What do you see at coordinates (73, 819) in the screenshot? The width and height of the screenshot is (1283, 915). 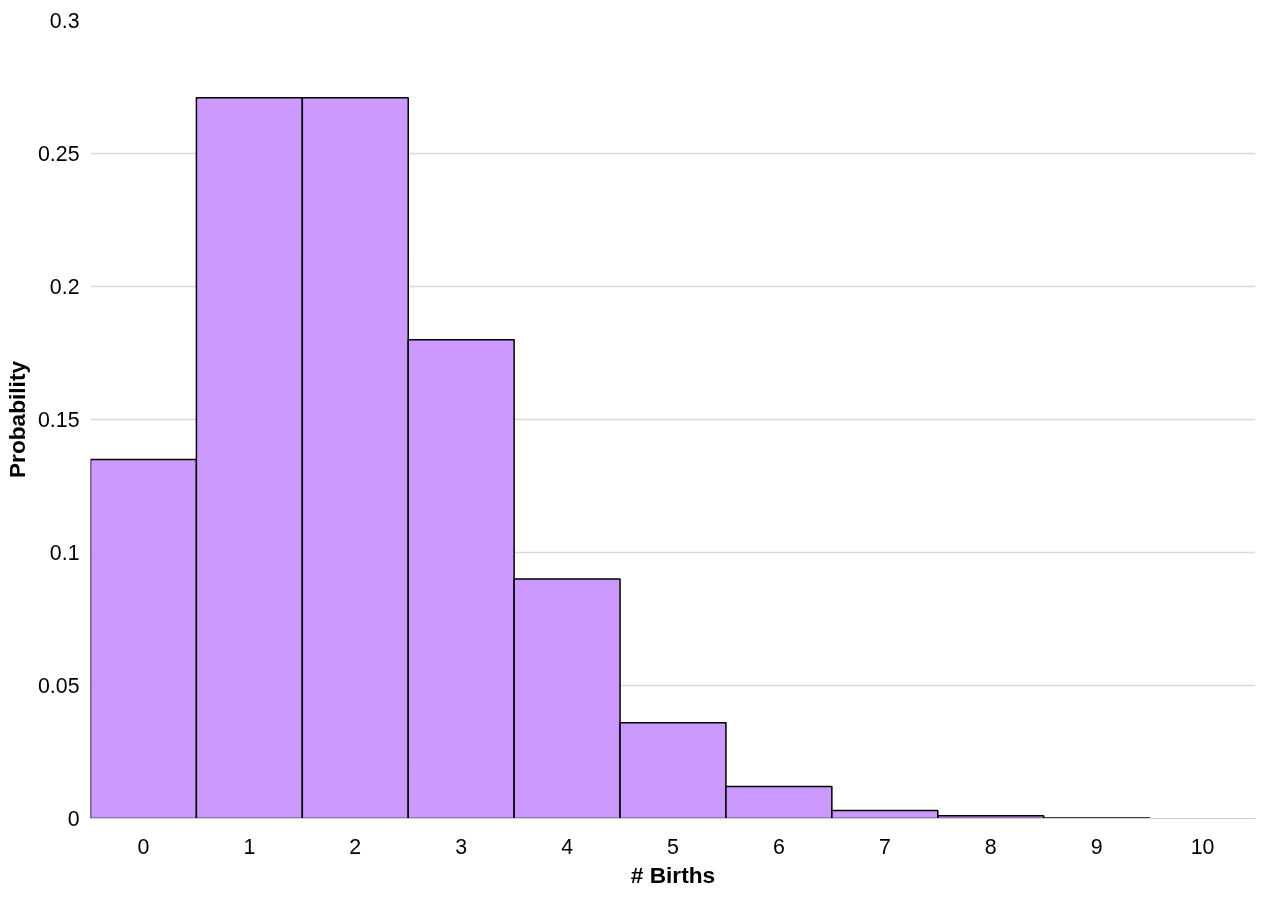 I see `y-tick-label: 0` at bounding box center [73, 819].